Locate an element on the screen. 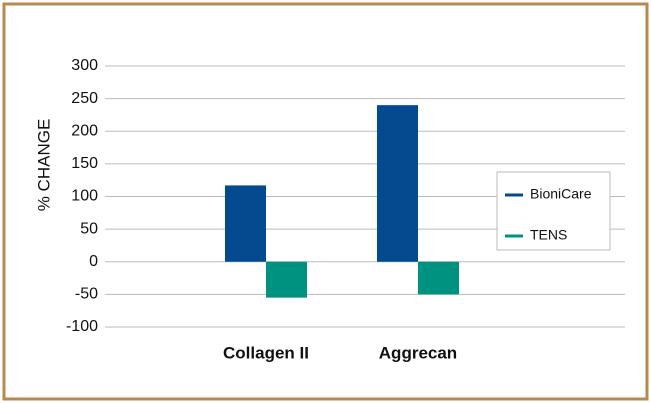 The height and width of the screenshot is (403, 651). y-tick-label: 50 is located at coordinates (89, 228).